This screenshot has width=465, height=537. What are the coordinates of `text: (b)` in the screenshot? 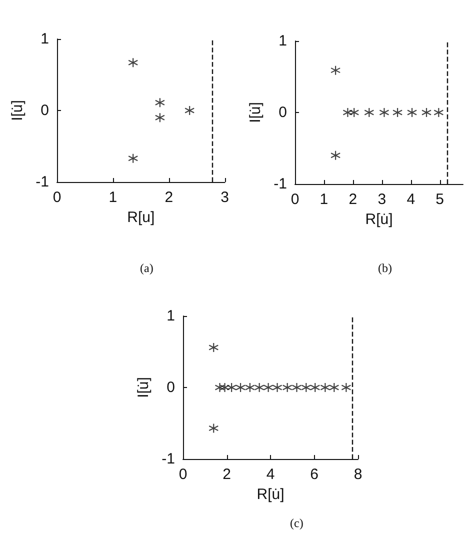 It's located at (385, 268).